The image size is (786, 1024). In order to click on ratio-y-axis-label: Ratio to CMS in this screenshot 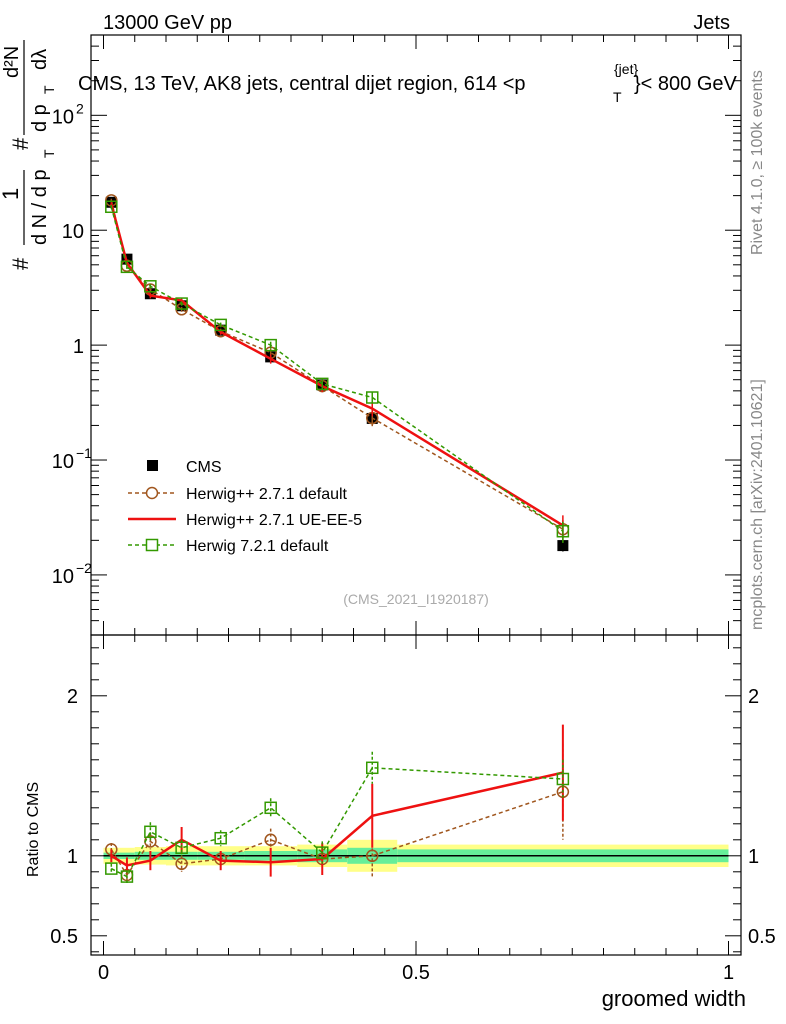, I will do `click(33, 829)`.